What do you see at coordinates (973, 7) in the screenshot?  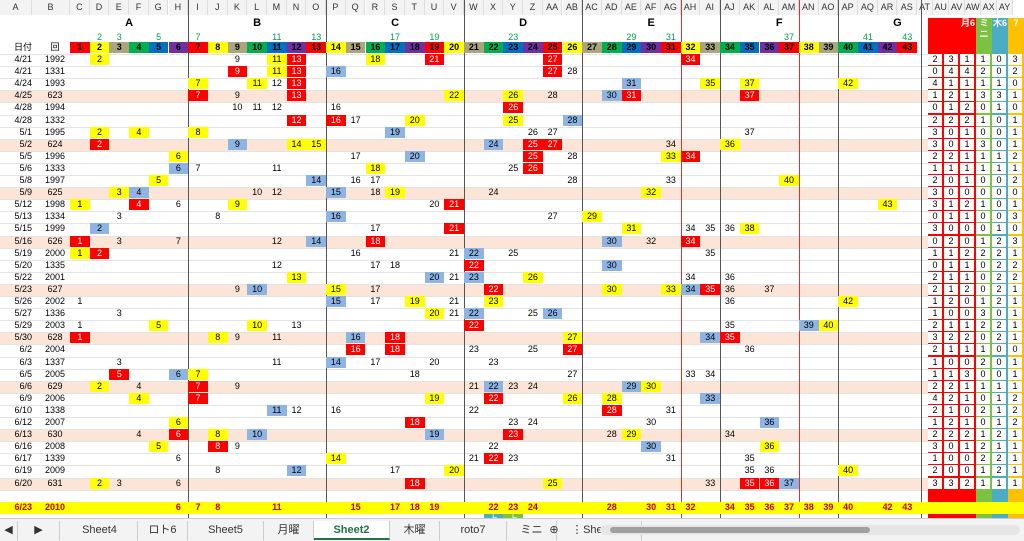 I see `column-header-aw: AW` at bounding box center [973, 7].